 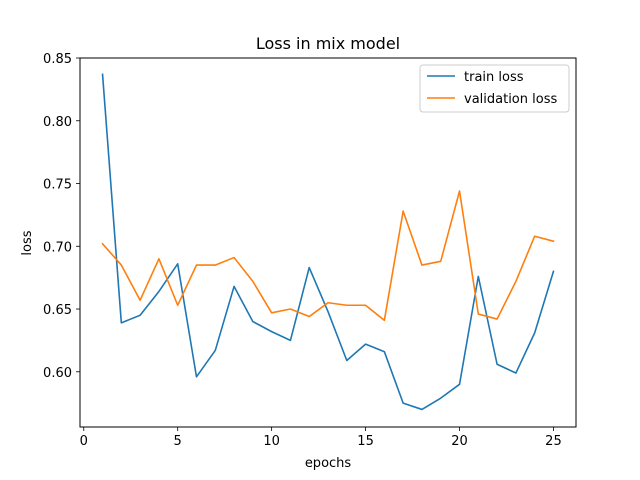 I want to click on legend-box, so click(x=494, y=88).